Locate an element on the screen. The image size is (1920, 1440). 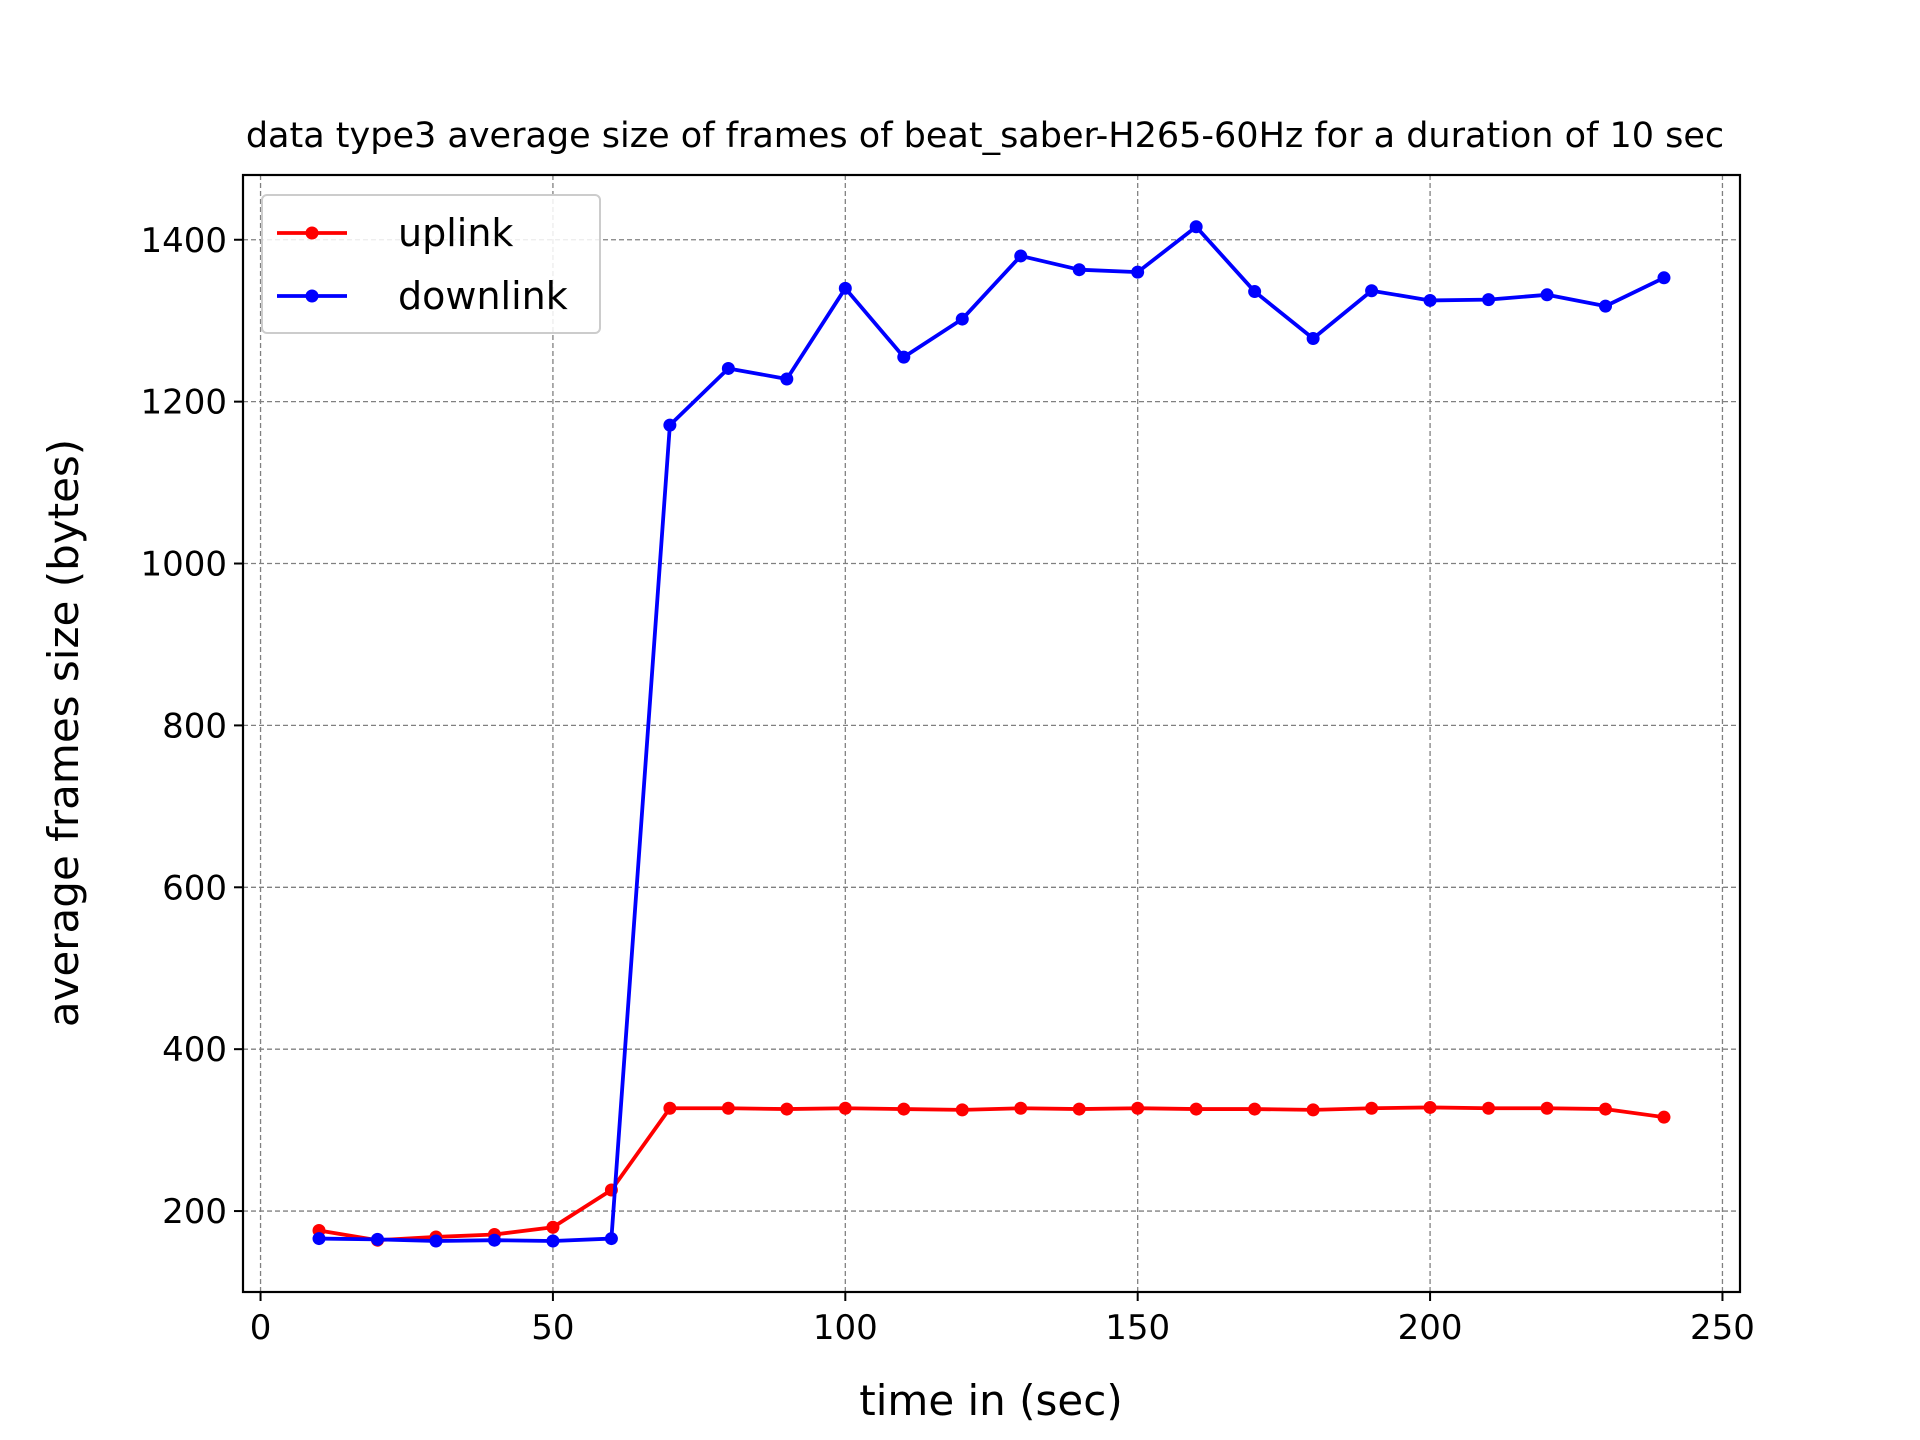
y-tick-label: 200 is located at coordinates (194, 1212).